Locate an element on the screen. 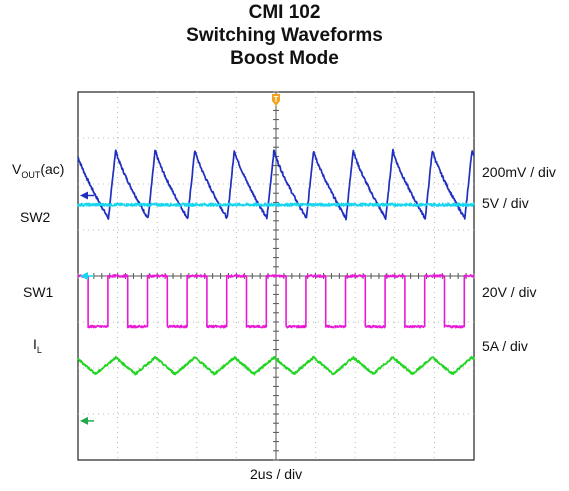 The height and width of the screenshot is (491, 569). trigger-marker-label: T is located at coordinates (276, 99).